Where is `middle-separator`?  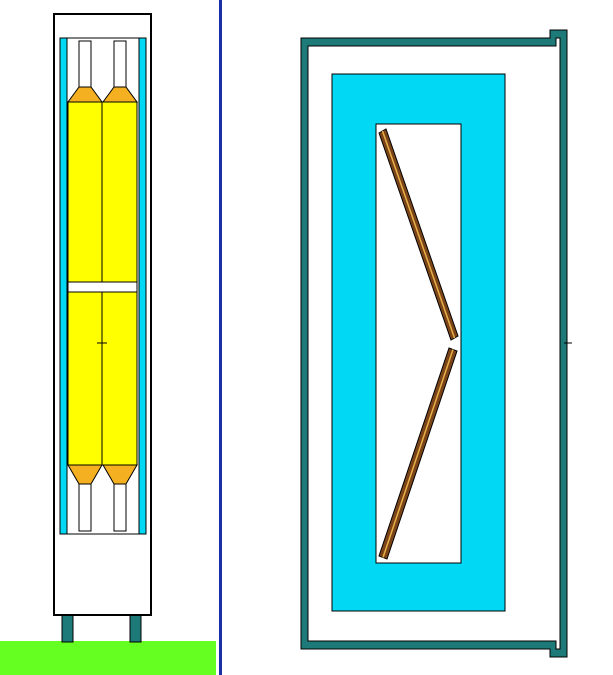 middle-separator is located at coordinates (102, 287).